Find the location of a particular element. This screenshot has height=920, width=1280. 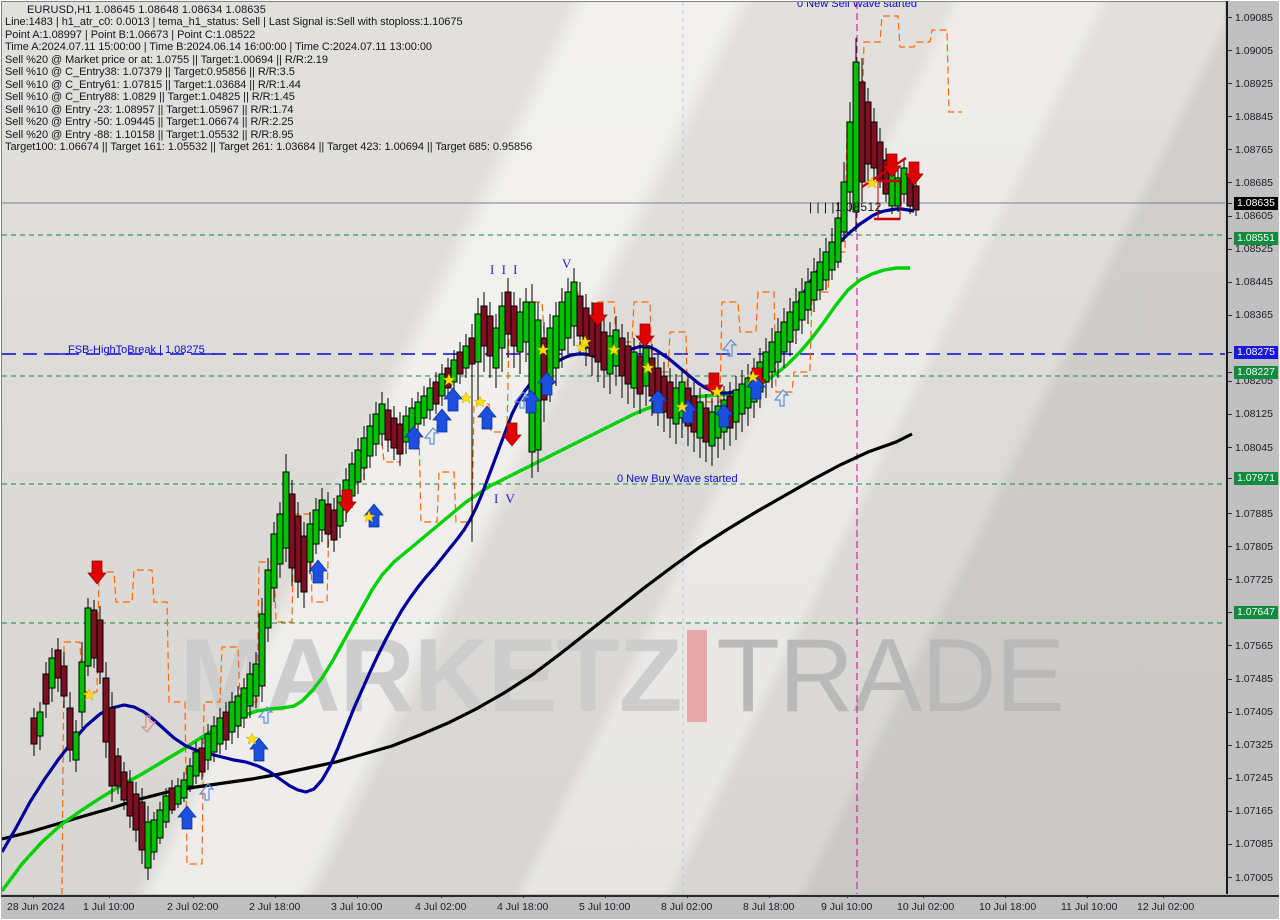

price-tick-label: 1.08125 is located at coordinates (1254, 414).